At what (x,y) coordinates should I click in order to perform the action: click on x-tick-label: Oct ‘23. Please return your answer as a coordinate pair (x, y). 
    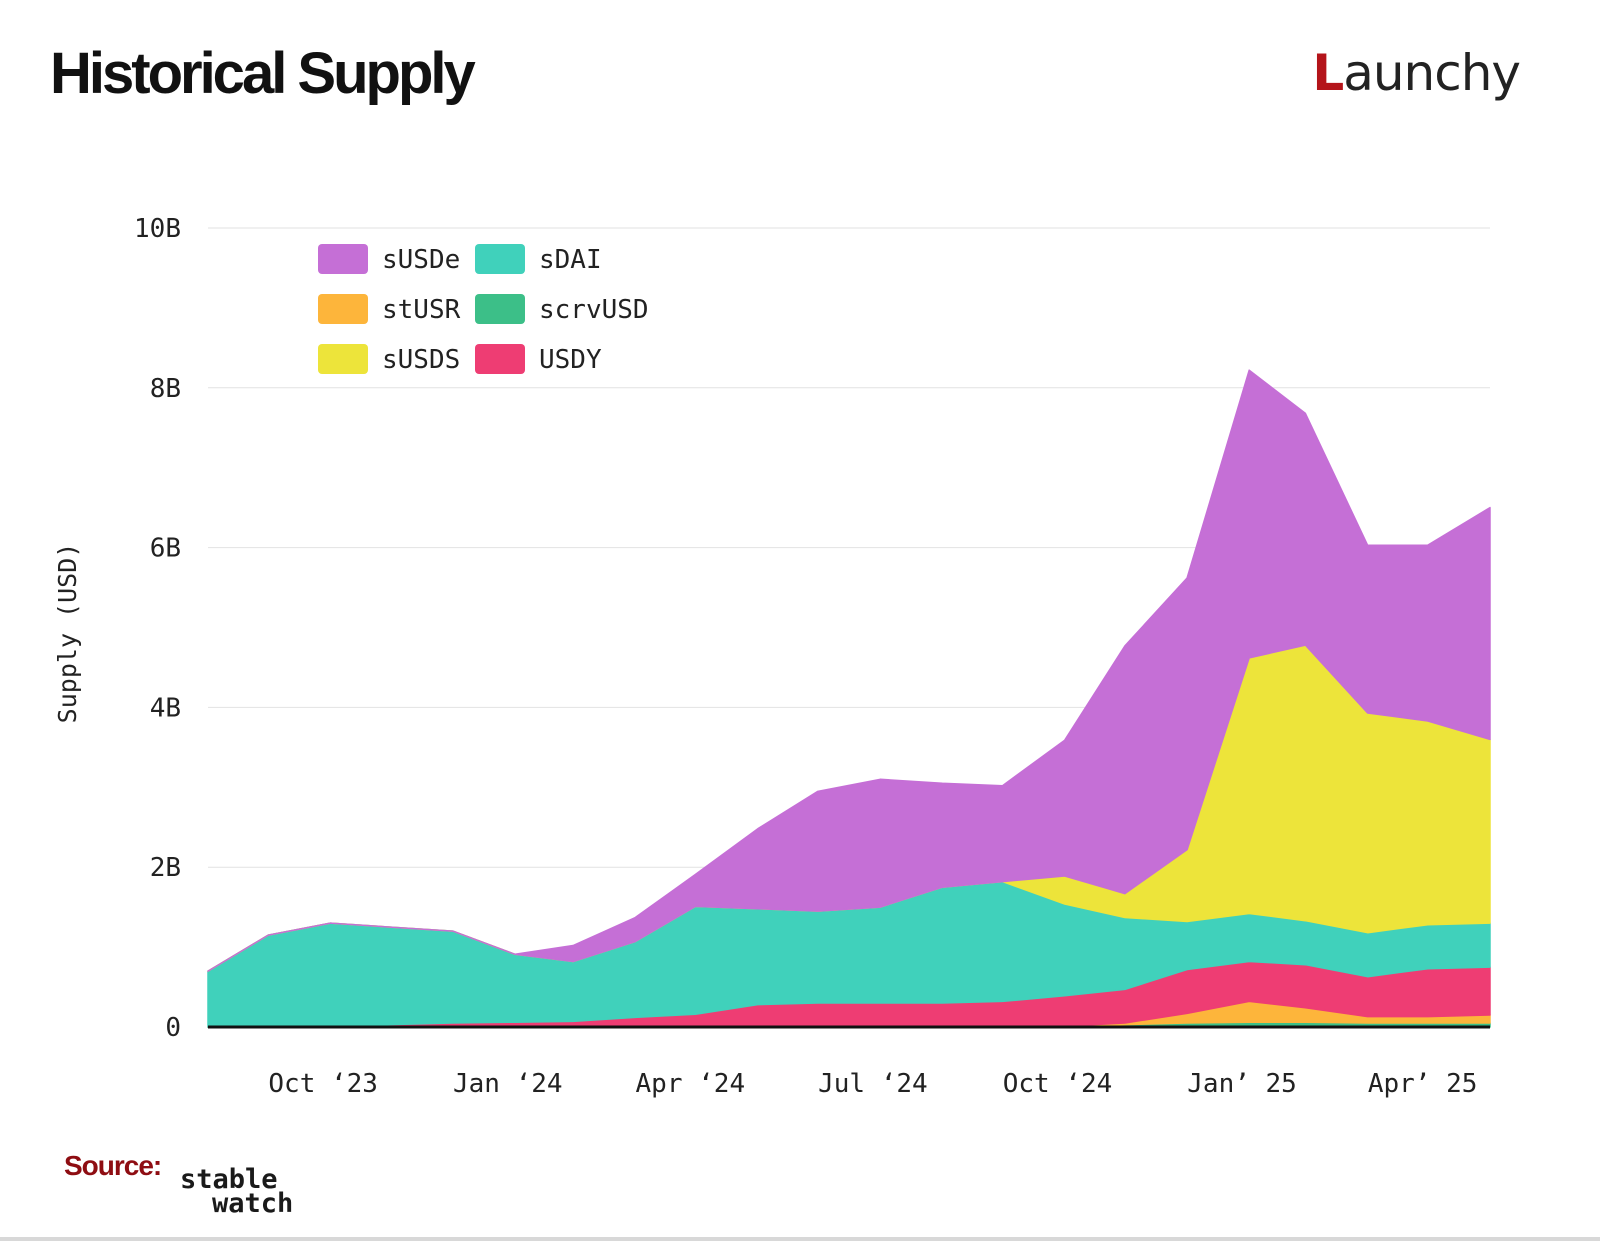
    Looking at the image, I should click on (323, 1084).